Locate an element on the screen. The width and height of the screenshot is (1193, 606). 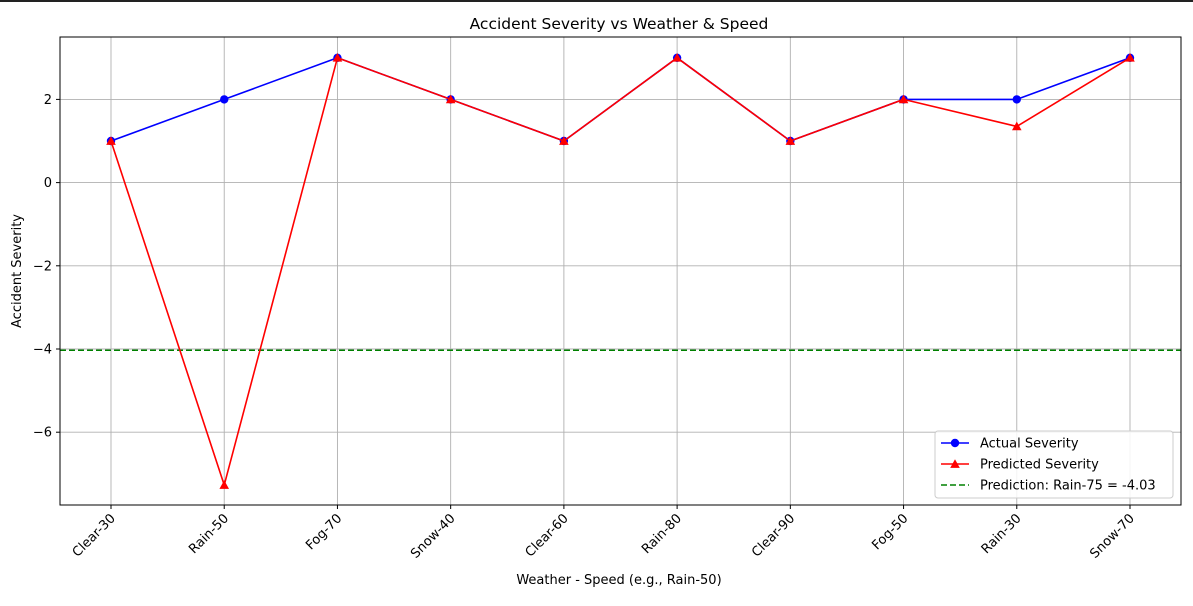
x-tick-label: Rain-30 is located at coordinates (1002, 534).